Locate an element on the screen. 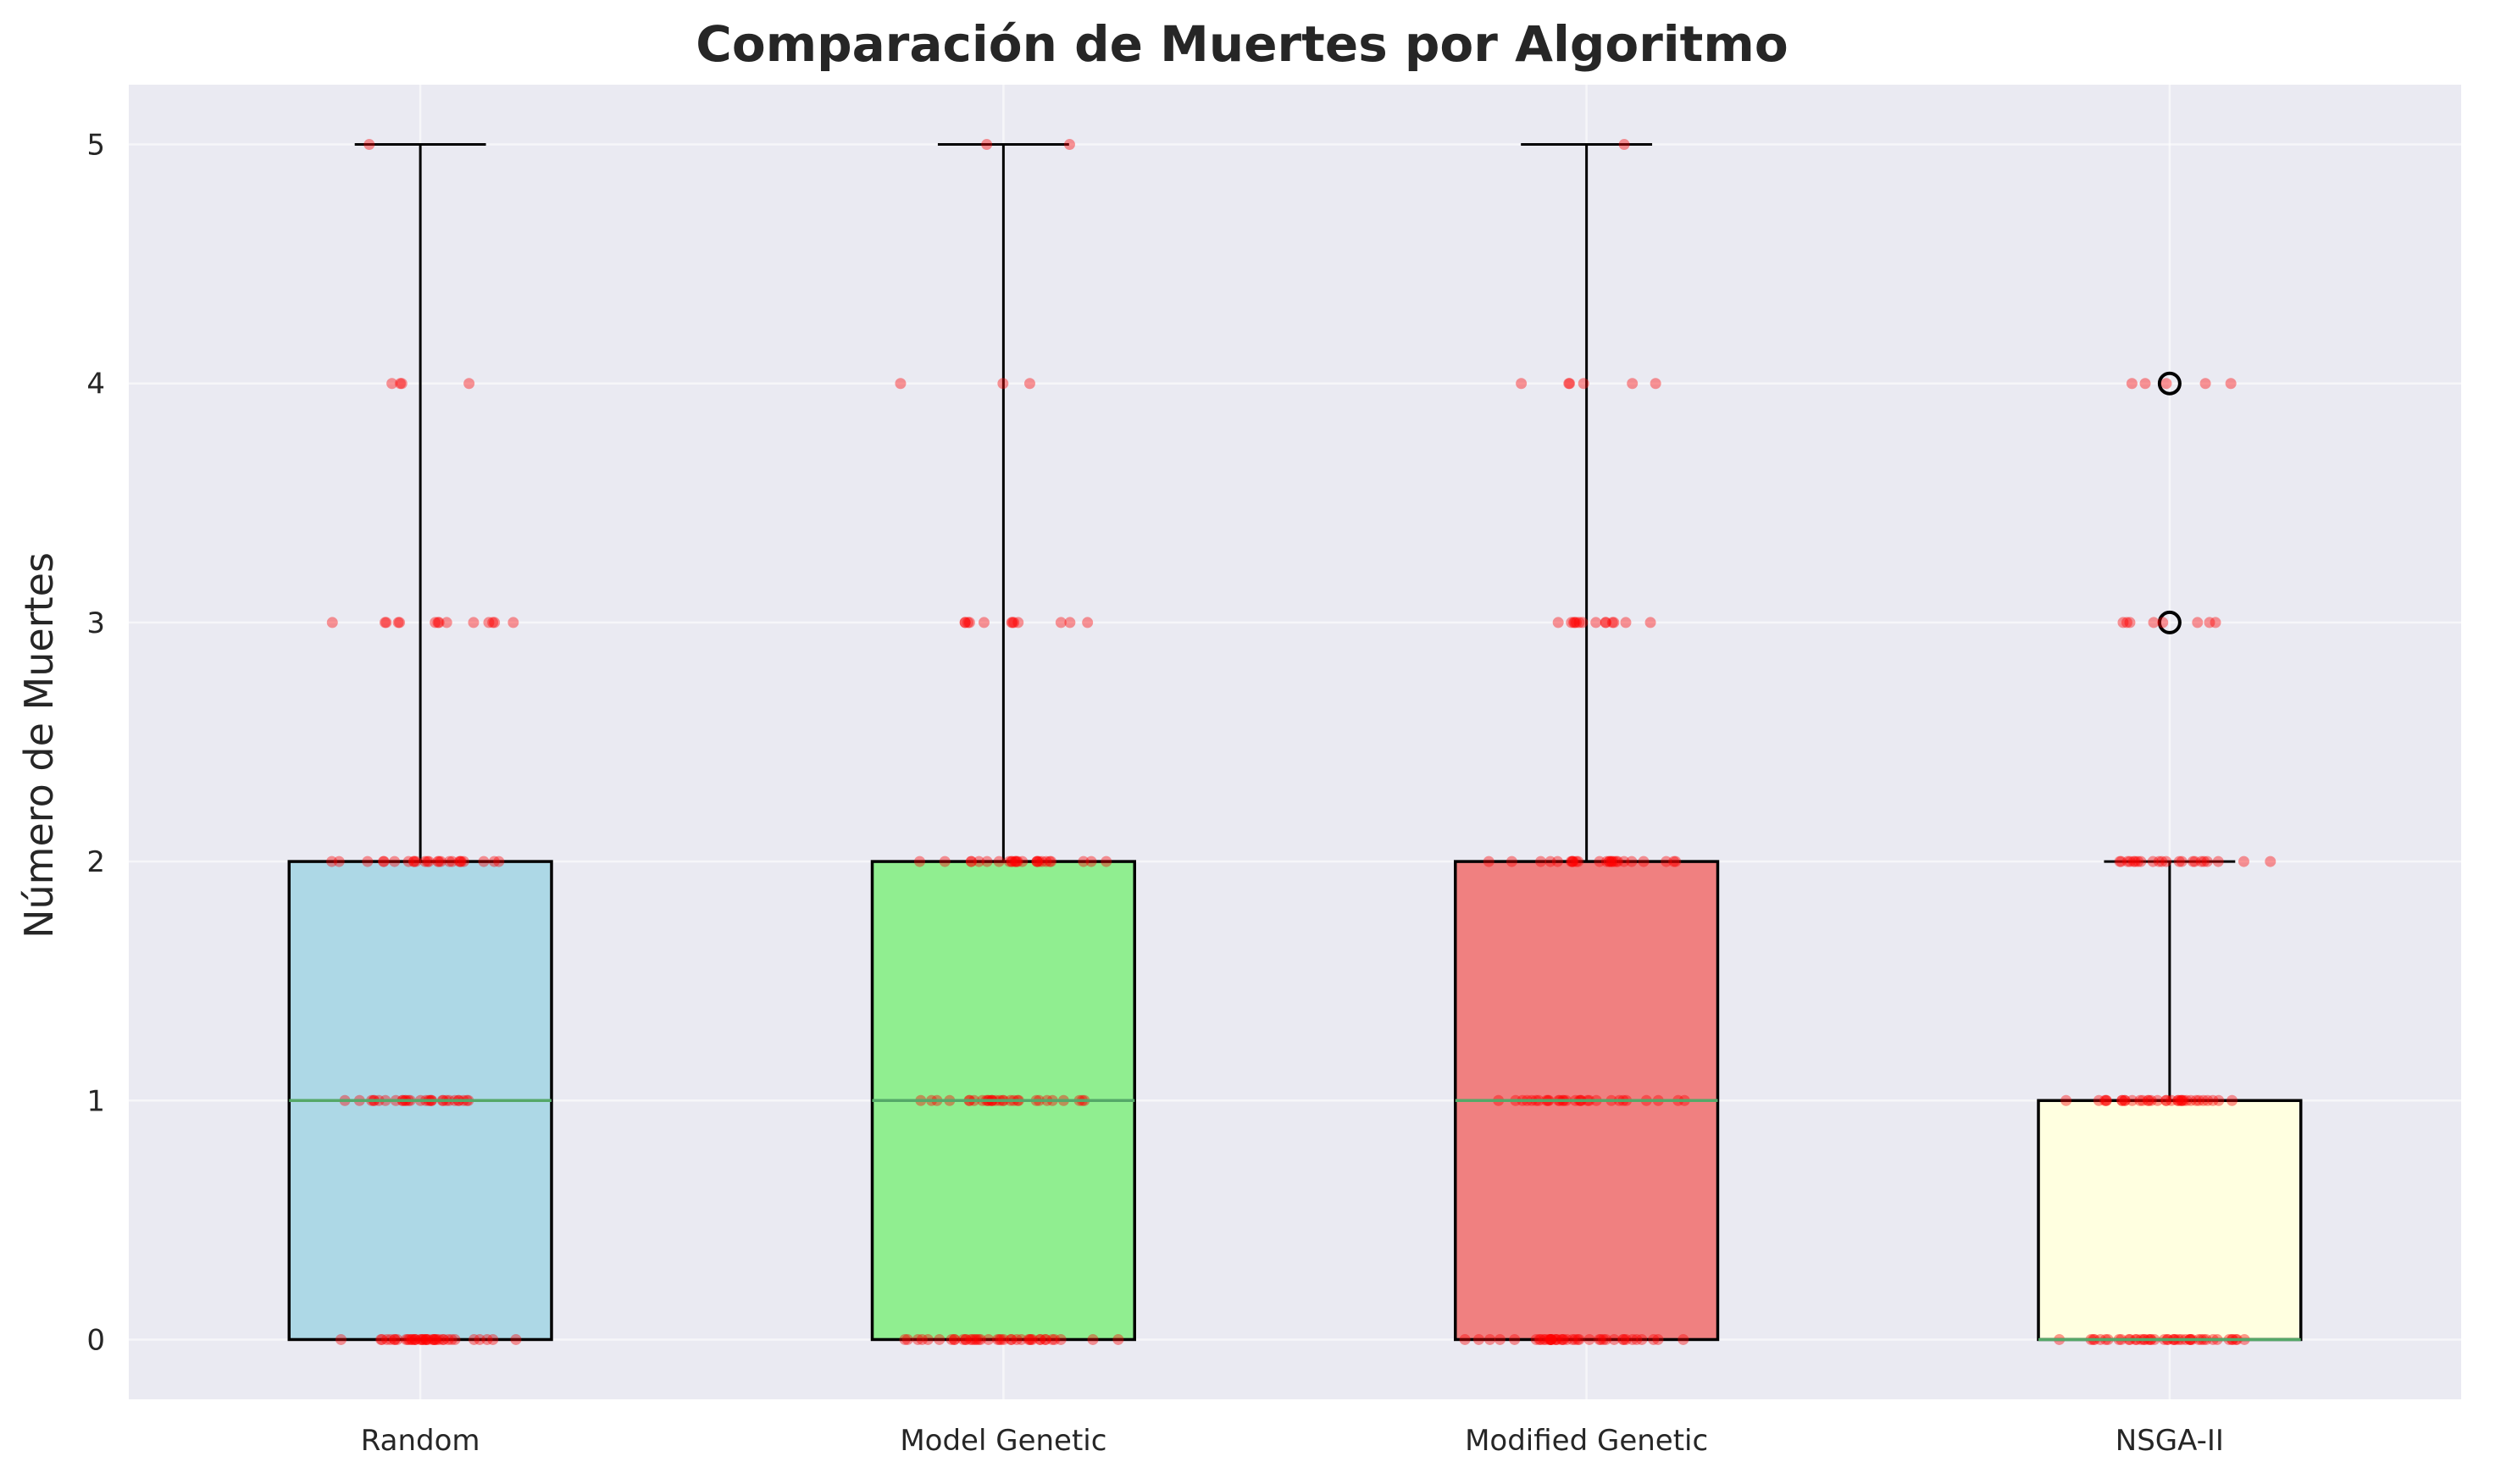 This screenshot has width=2501, height=1484. chart-title: Comparación de Muertes por Algoritmo is located at coordinates (1242, 44).